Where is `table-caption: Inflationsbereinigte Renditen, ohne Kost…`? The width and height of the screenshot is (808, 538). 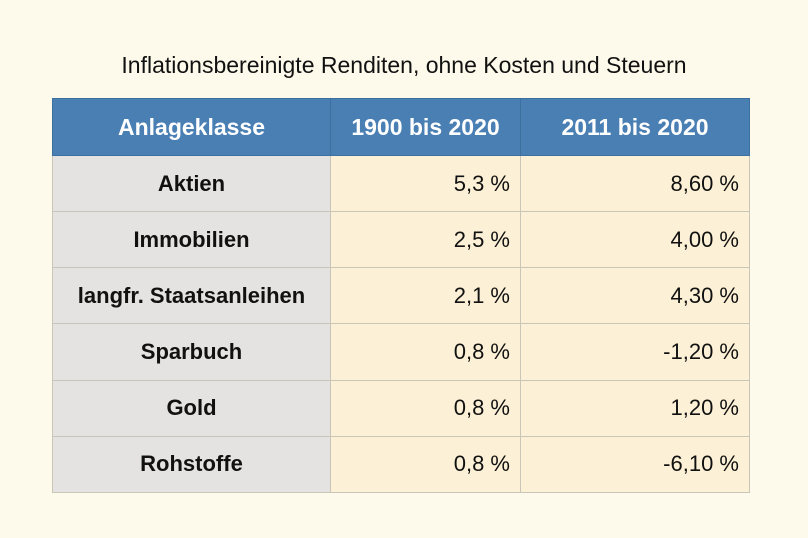
table-caption: Inflationsbereinigte Renditen, ohne Kost… is located at coordinates (404, 65).